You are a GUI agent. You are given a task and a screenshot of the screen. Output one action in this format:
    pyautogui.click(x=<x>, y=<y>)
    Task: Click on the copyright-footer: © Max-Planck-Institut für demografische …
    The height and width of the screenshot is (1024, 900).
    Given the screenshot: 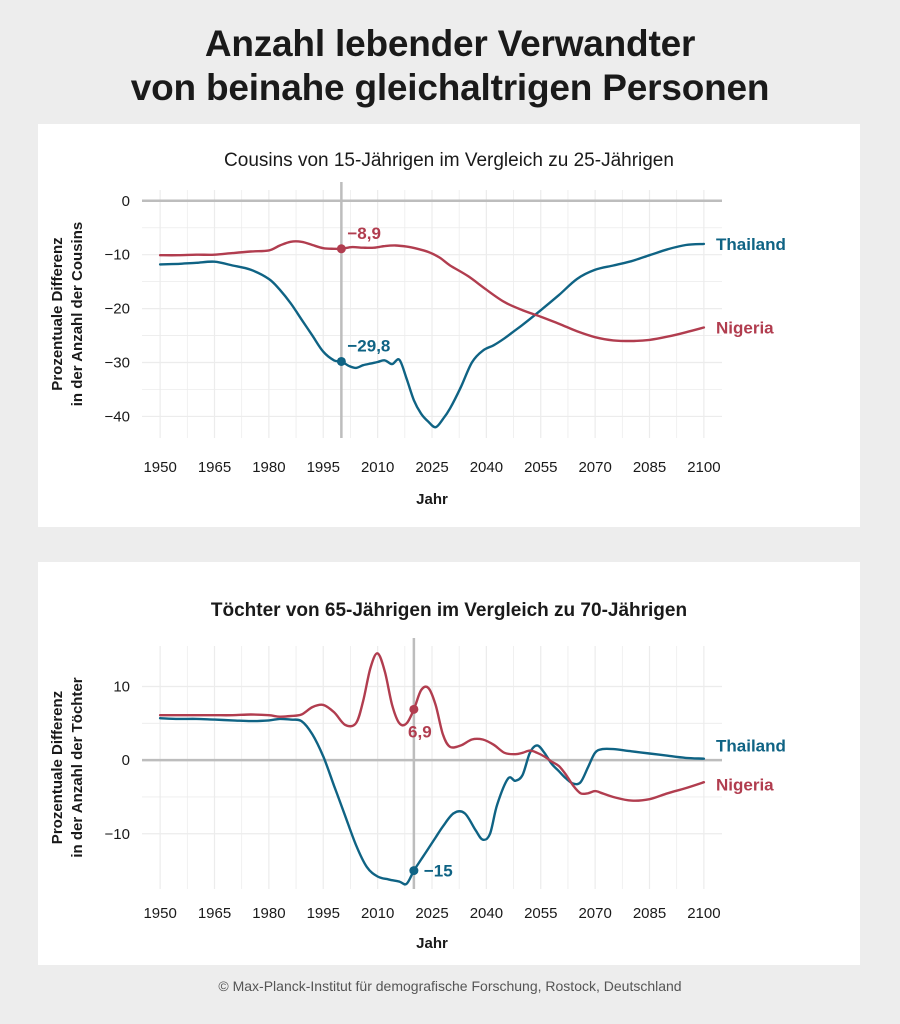 What is the action you would take?
    pyautogui.click(x=450, y=986)
    